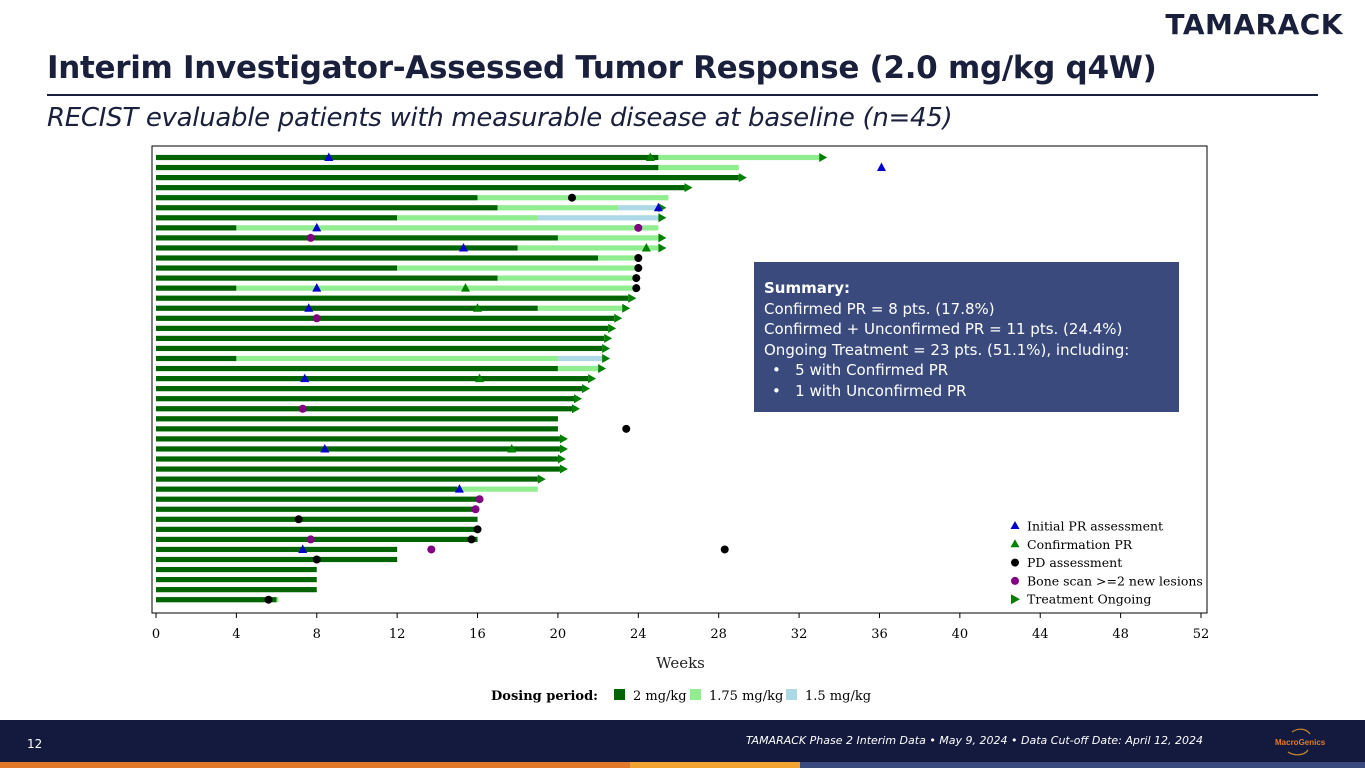 This screenshot has height=768, width=1365. Describe the element at coordinates (1074, 562) in the screenshot. I see `legend-label: PD assessment` at that location.